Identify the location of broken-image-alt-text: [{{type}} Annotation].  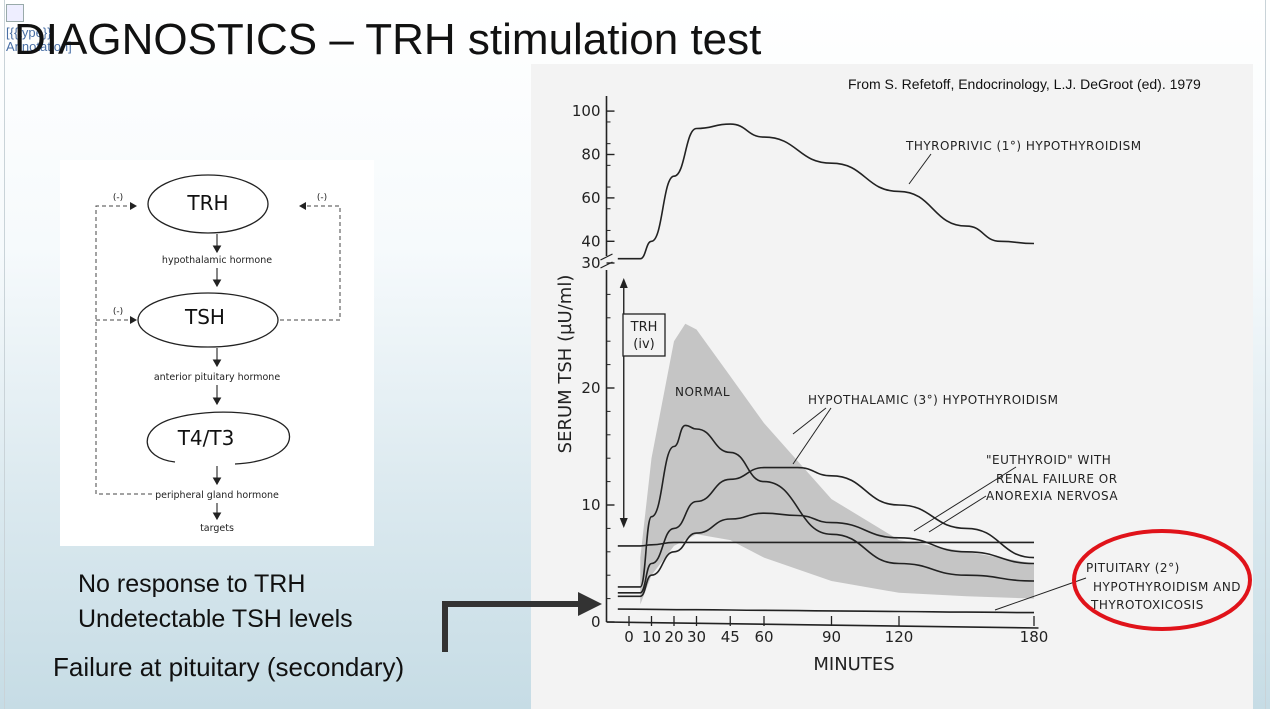
(39, 39).